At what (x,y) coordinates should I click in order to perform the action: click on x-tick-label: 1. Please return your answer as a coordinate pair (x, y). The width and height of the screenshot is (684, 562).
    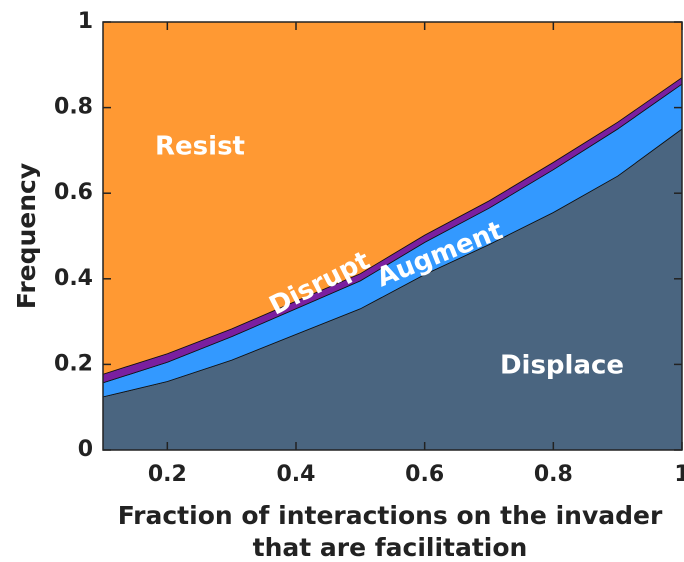
    Looking at the image, I should click on (679, 474).